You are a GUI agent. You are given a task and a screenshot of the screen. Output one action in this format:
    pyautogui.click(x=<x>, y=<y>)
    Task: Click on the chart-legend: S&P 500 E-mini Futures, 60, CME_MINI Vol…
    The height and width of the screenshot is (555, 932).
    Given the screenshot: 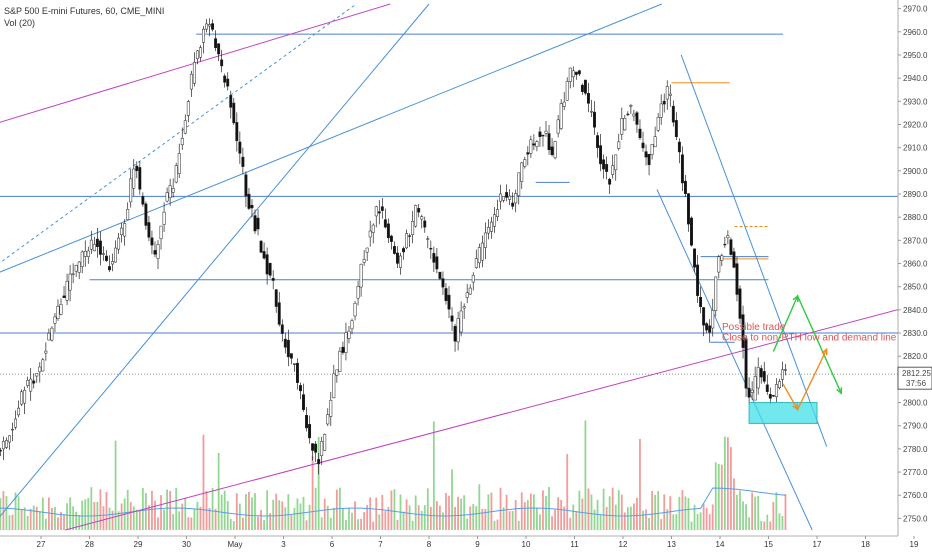 What is the action you would take?
    pyautogui.click(x=84, y=17)
    